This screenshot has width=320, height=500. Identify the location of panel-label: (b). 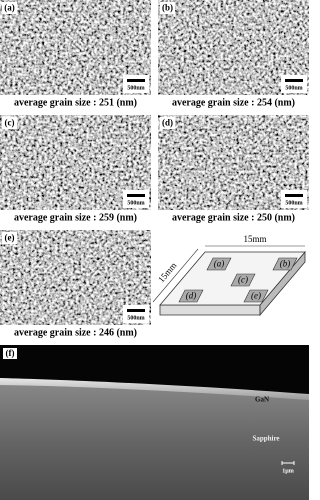
(167, 8).